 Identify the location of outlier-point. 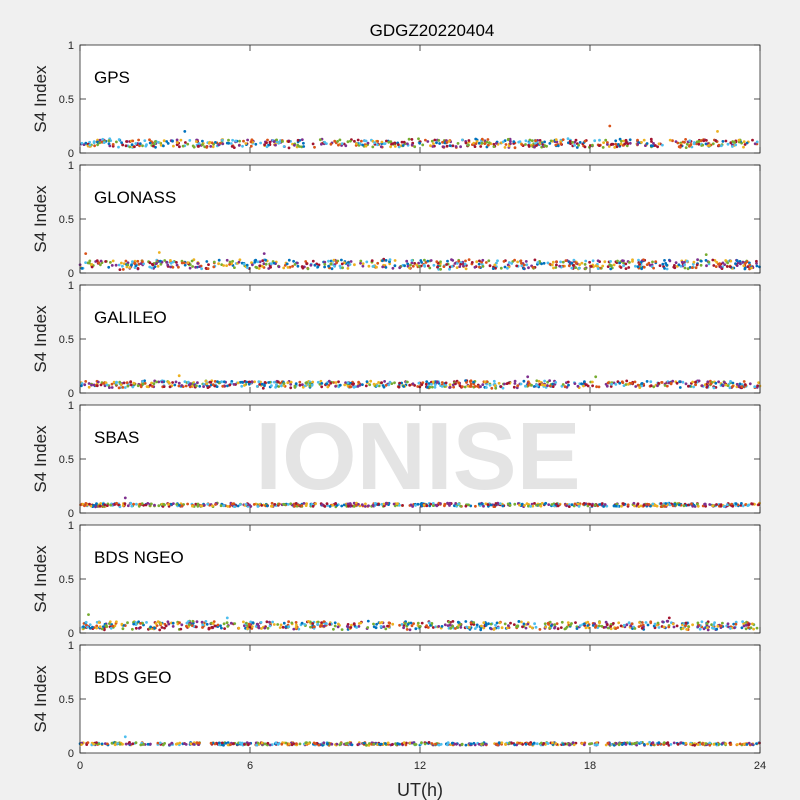
(669, 618).